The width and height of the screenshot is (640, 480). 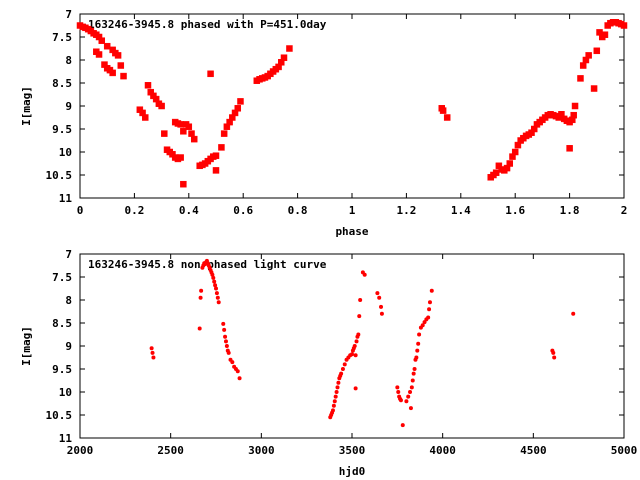 I want to click on x-tick-label: 5000, so click(x=624, y=450).